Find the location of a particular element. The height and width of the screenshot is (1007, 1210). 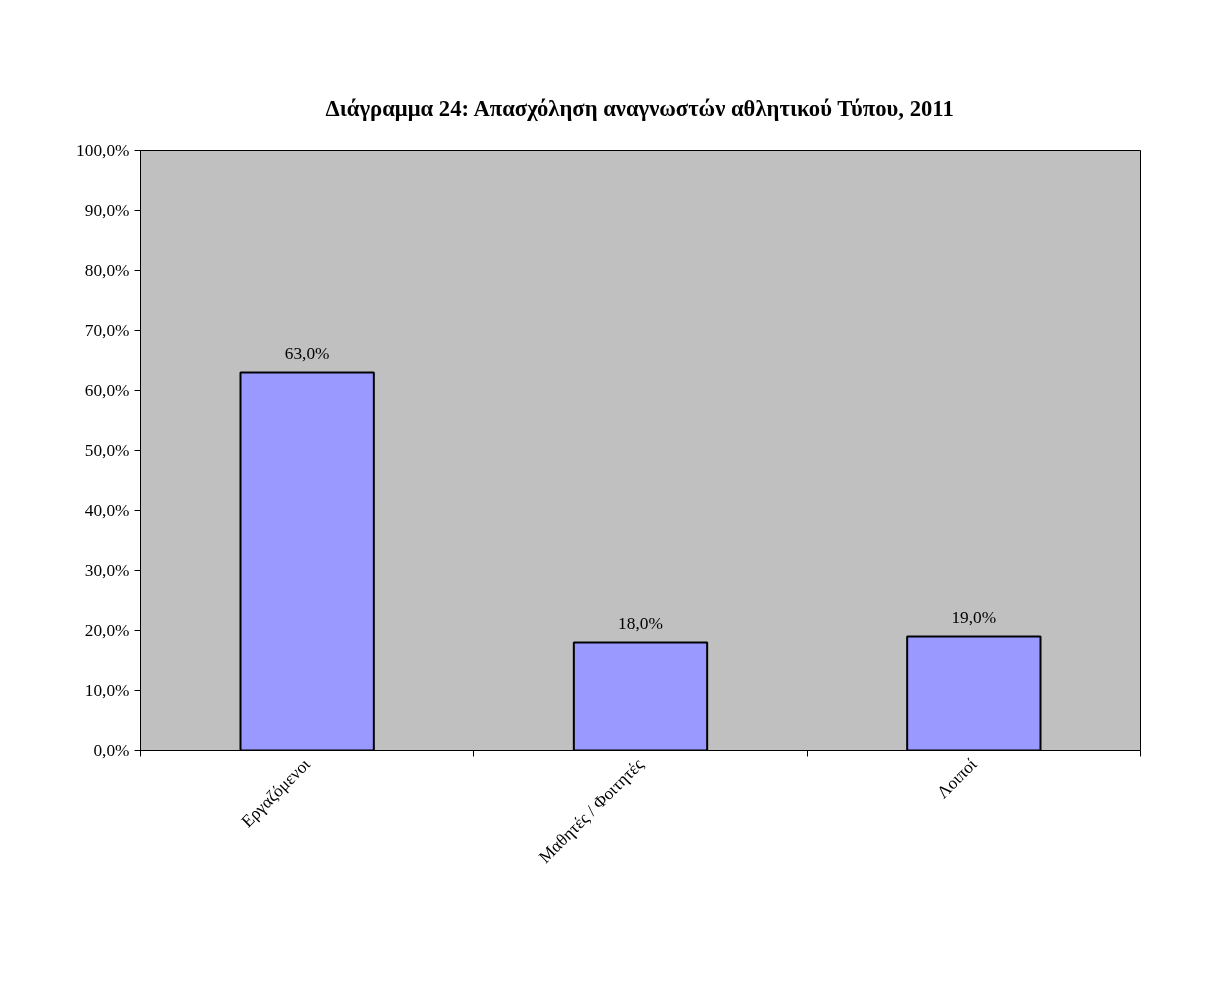

data-label: 63,0% is located at coordinates (307, 353).